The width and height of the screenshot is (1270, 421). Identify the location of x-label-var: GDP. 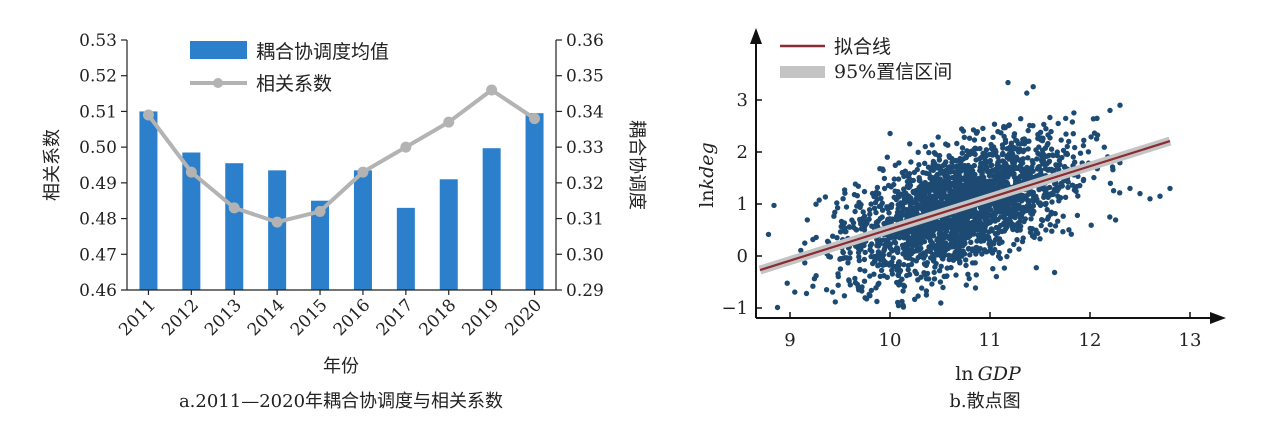
(1000, 374).